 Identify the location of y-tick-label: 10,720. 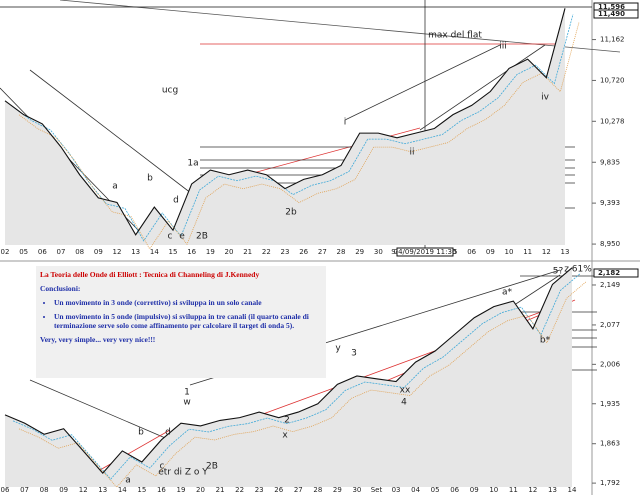
(612, 80).